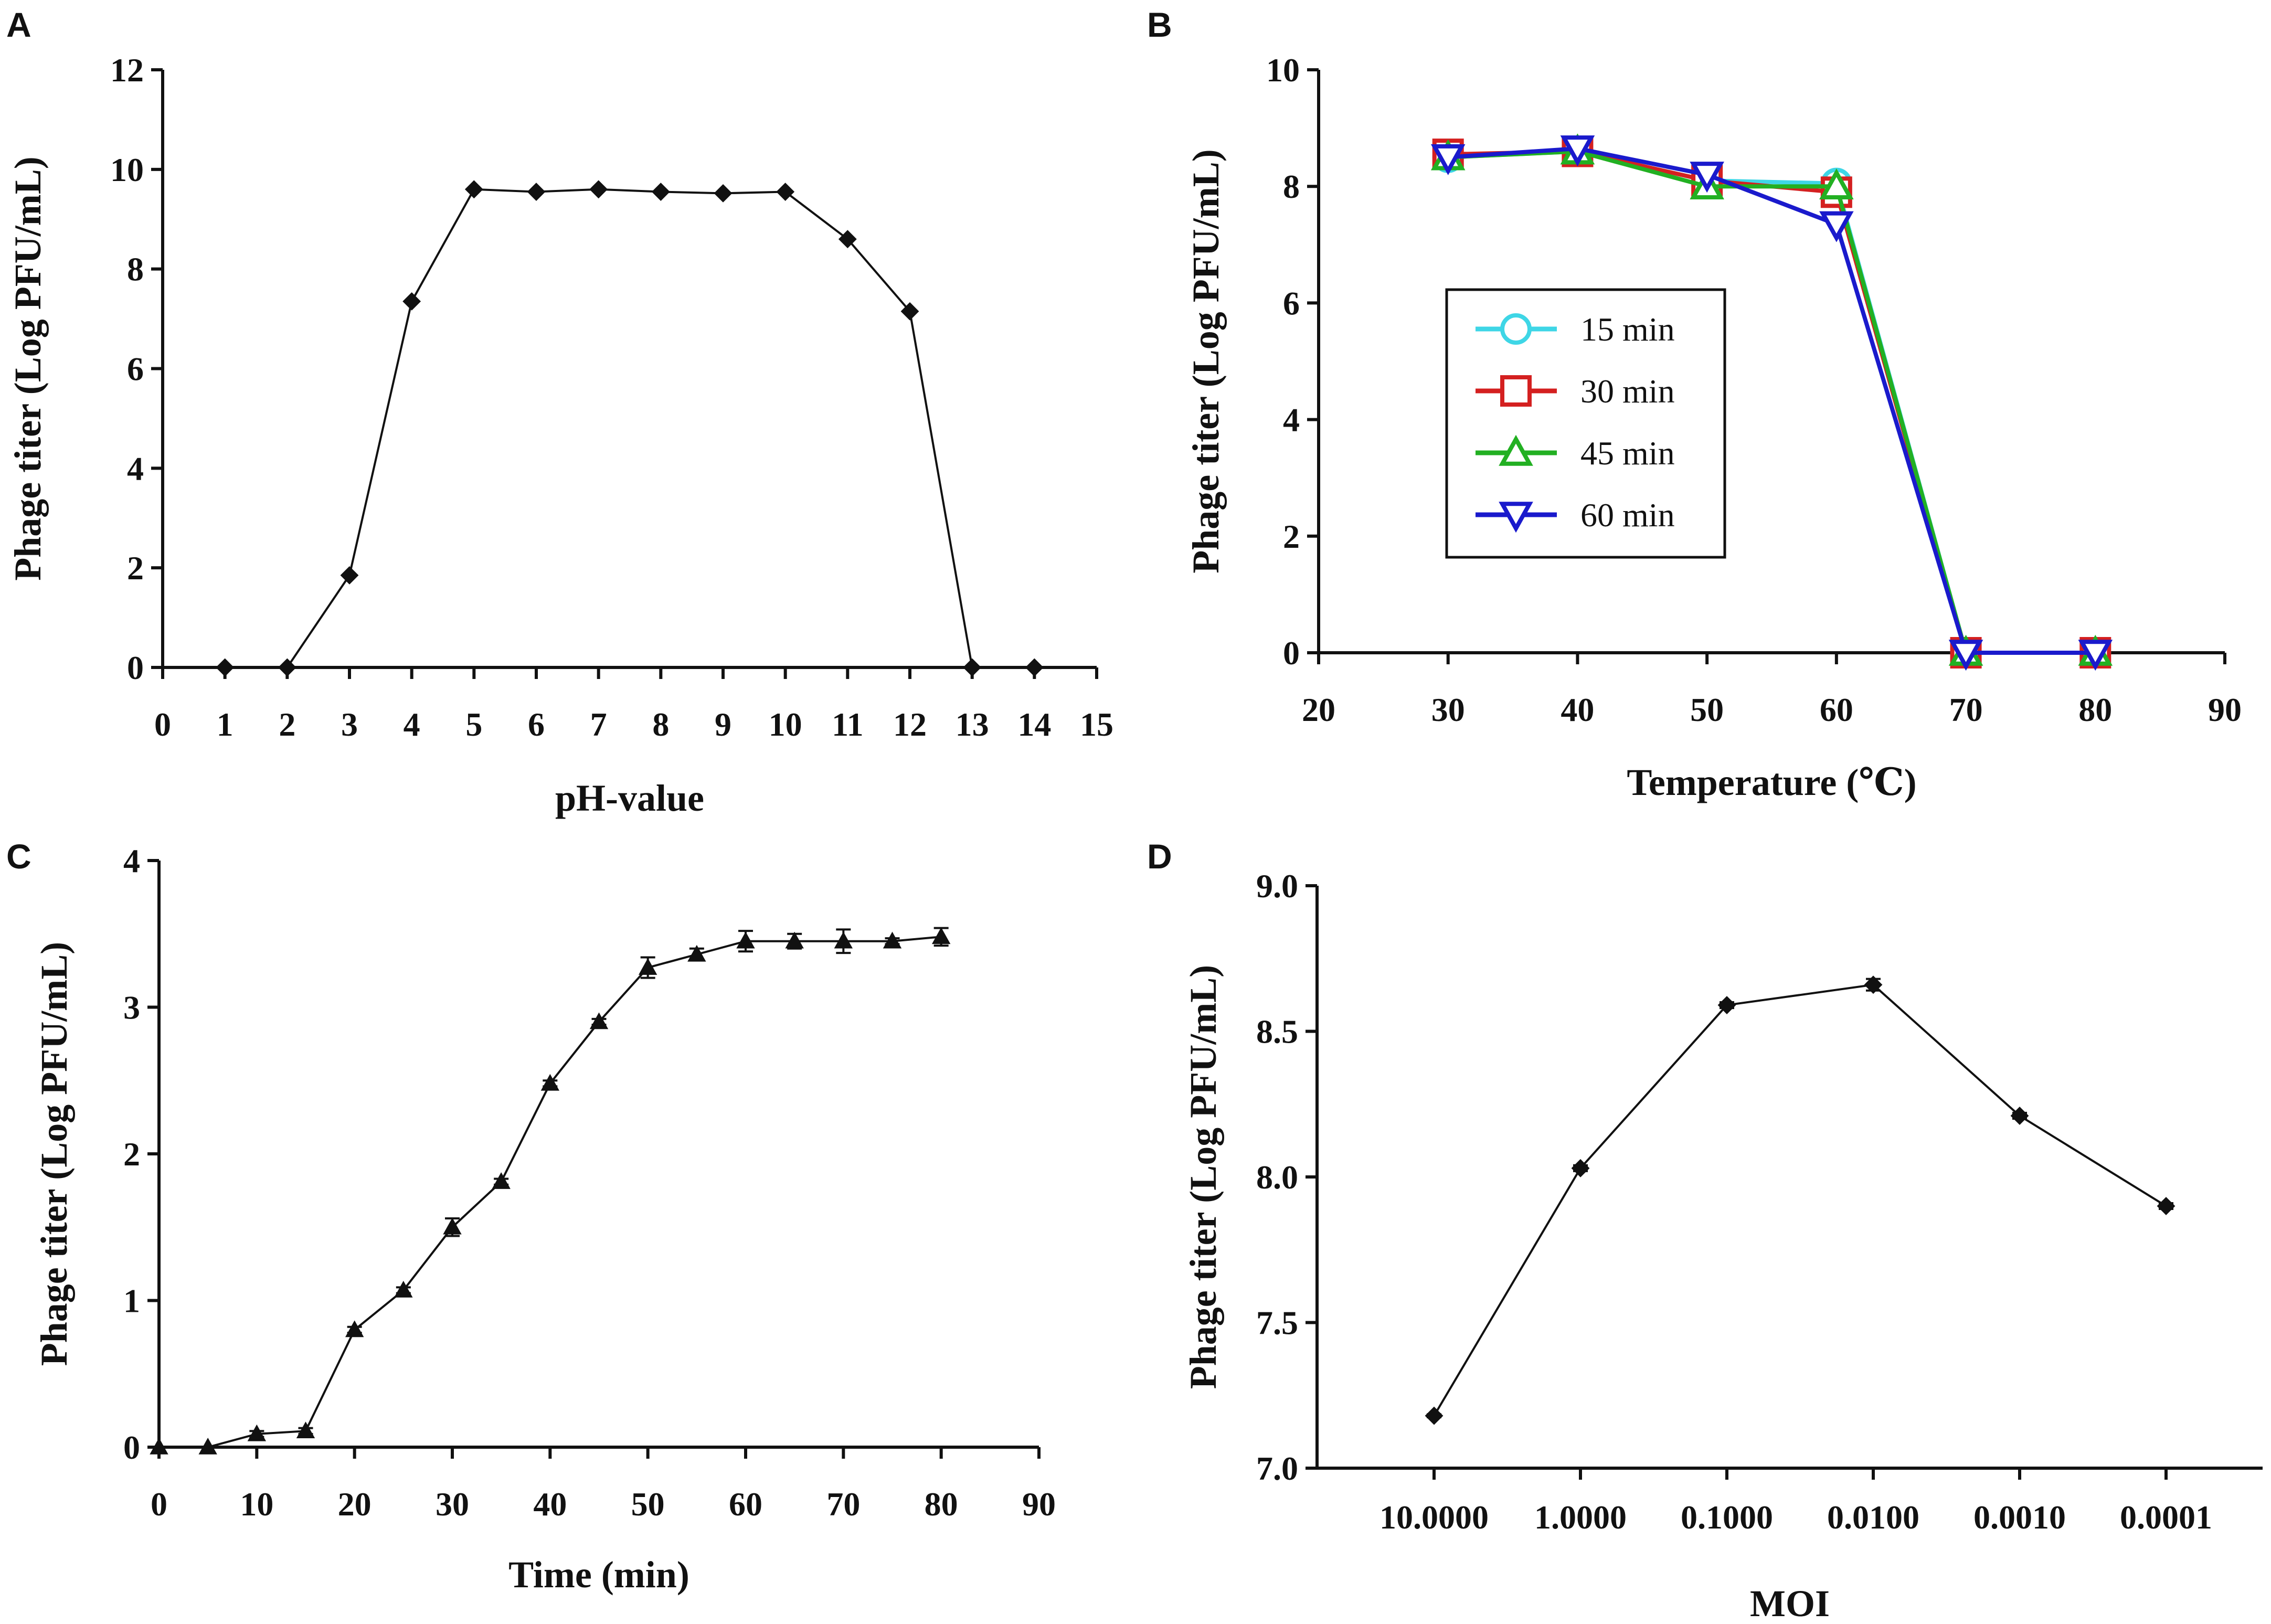  What do you see at coordinates (226, 724) in the screenshot?
I see `x-tick-label: 1` at bounding box center [226, 724].